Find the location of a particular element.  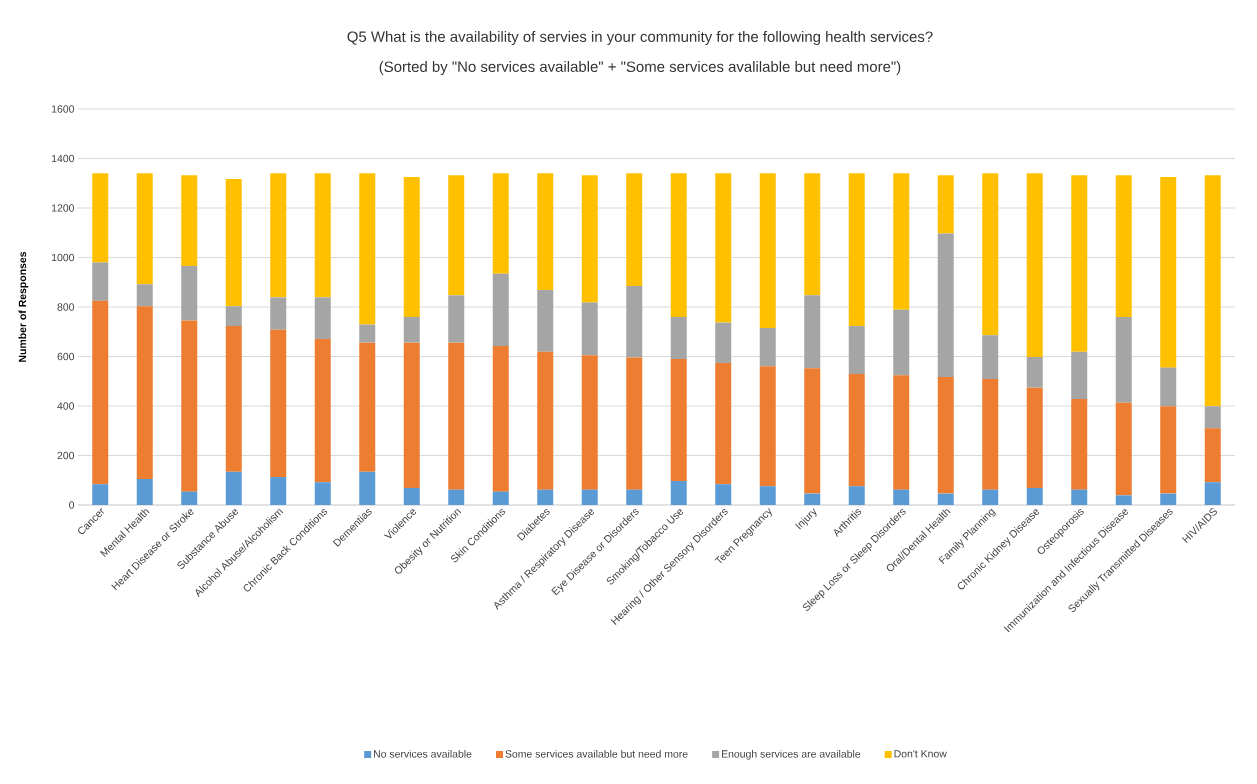

y-tick-label: 1600 is located at coordinates (63, 109).